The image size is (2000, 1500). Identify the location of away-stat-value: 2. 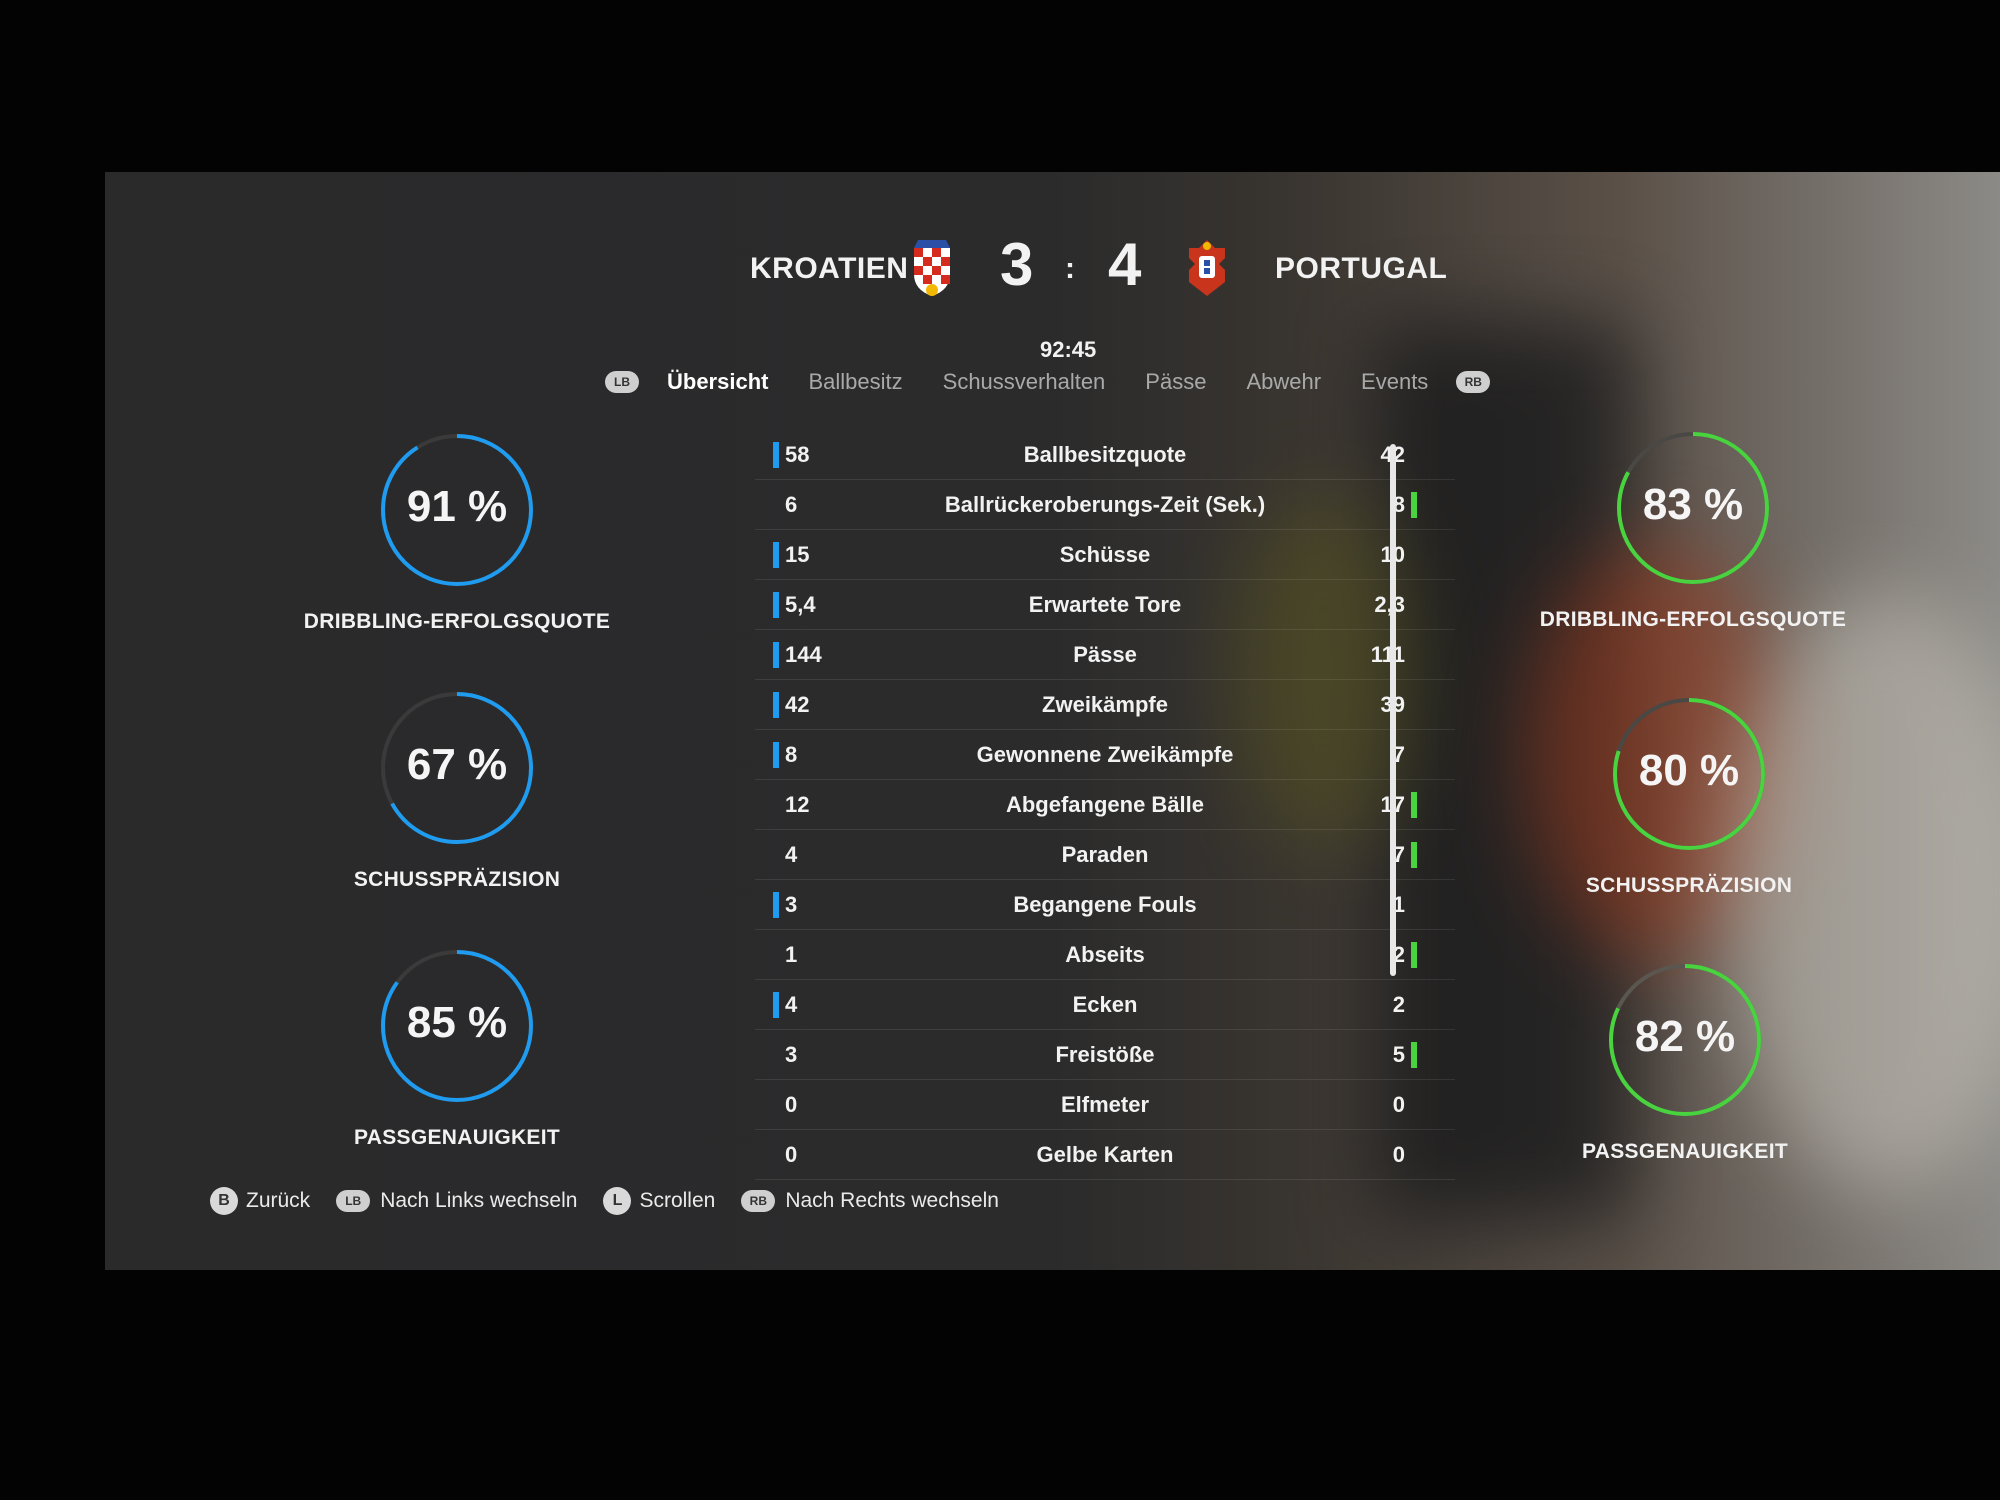
(1398, 1004).